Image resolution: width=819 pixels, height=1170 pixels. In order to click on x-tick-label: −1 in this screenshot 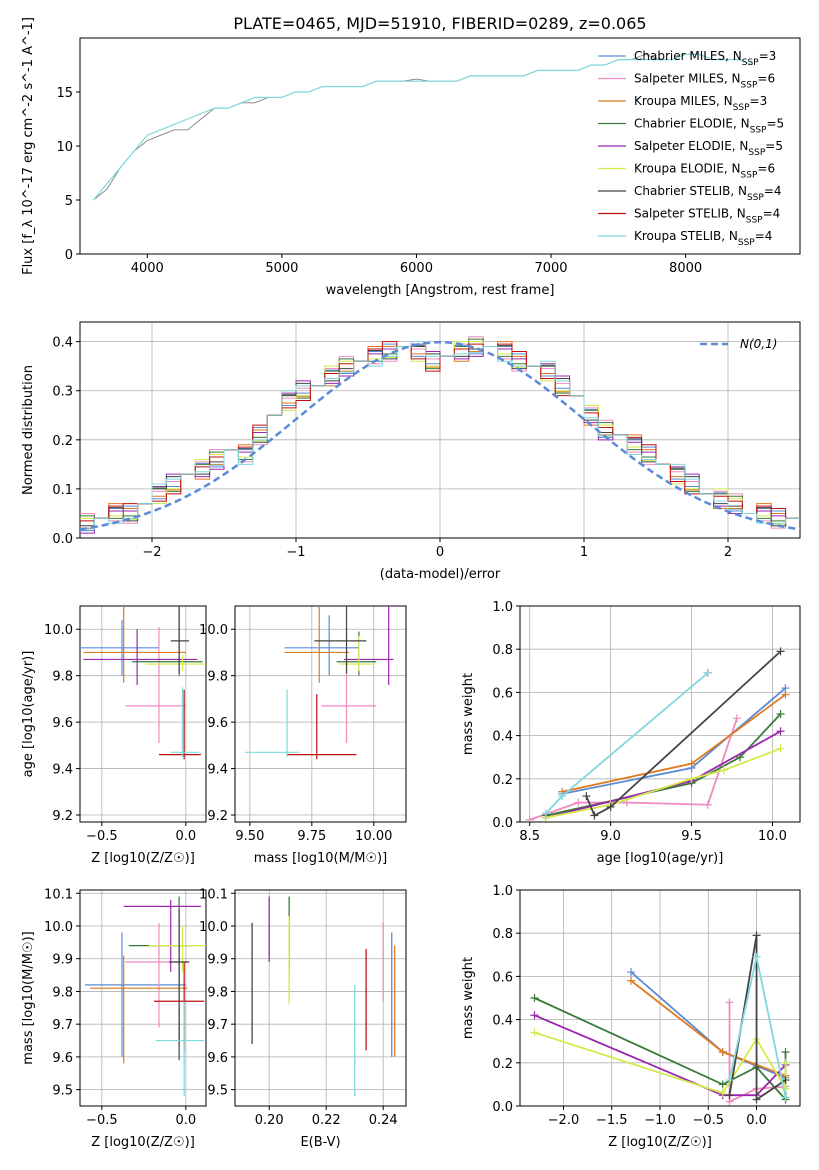, I will do `click(295, 552)`.